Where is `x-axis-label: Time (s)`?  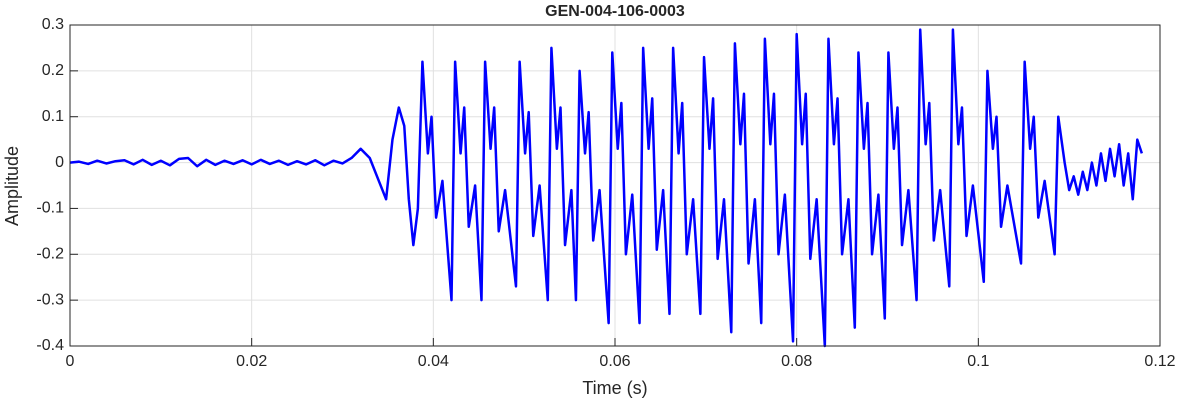 x-axis-label: Time (s) is located at coordinates (614, 388).